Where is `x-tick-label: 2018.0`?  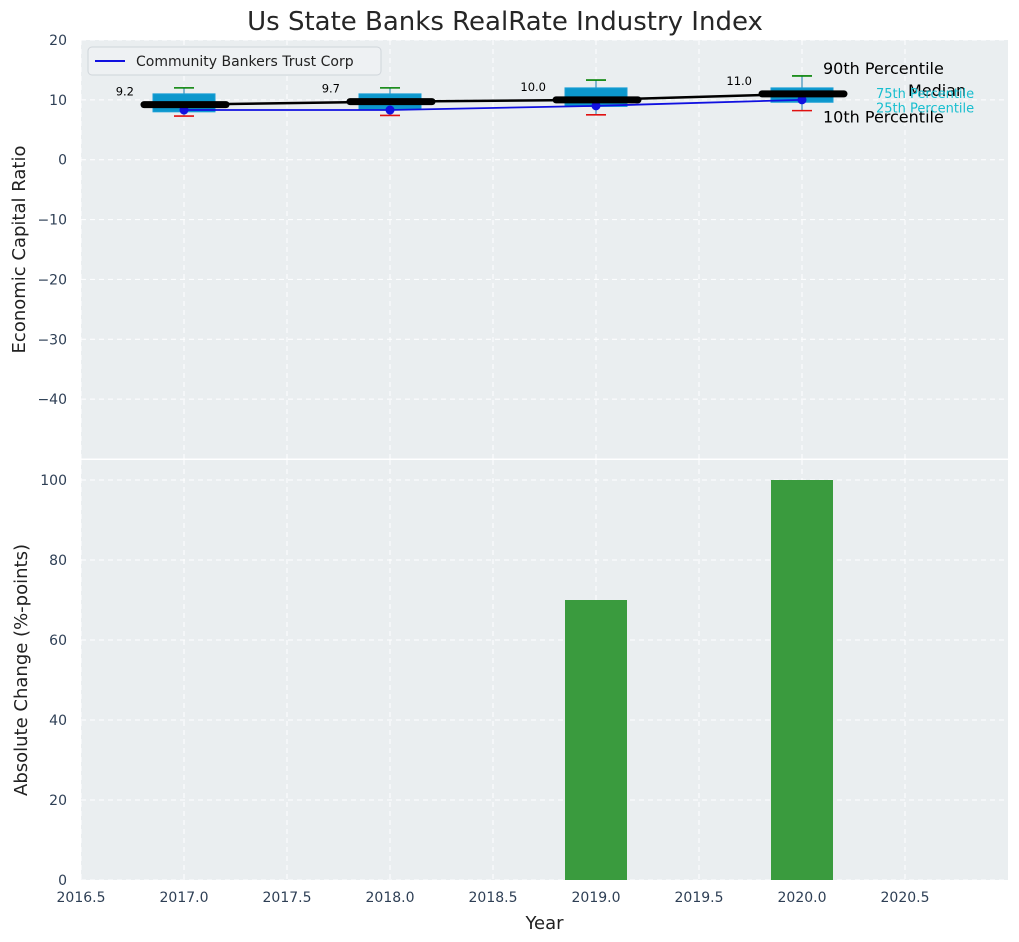 x-tick-label: 2018.0 is located at coordinates (390, 898).